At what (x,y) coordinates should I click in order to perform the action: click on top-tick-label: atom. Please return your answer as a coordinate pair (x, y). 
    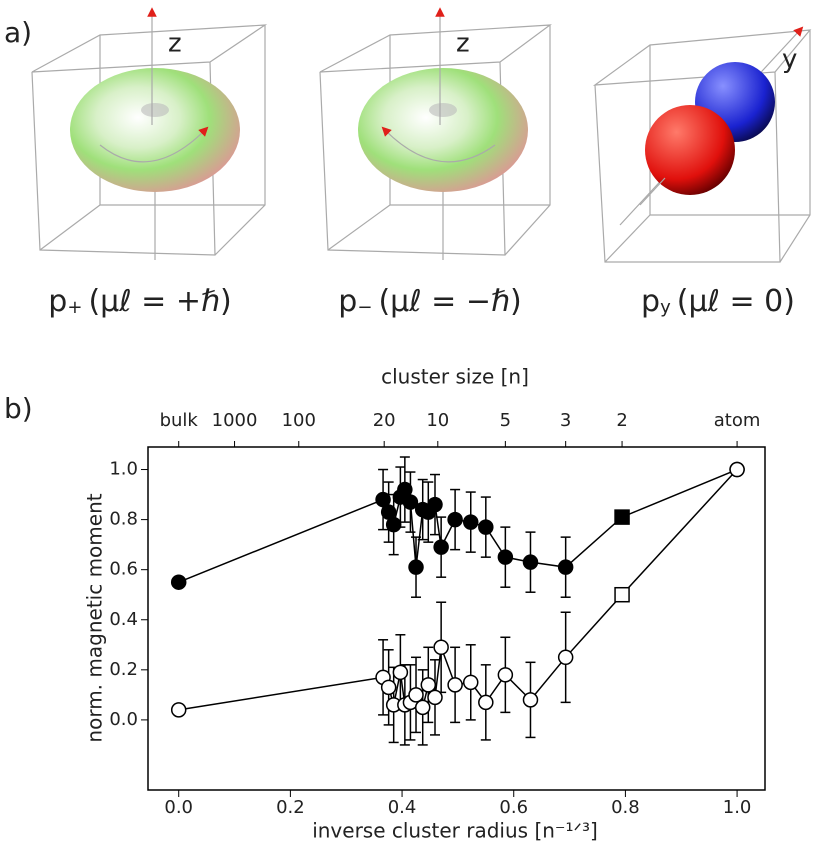
    Looking at the image, I should click on (737, 420).